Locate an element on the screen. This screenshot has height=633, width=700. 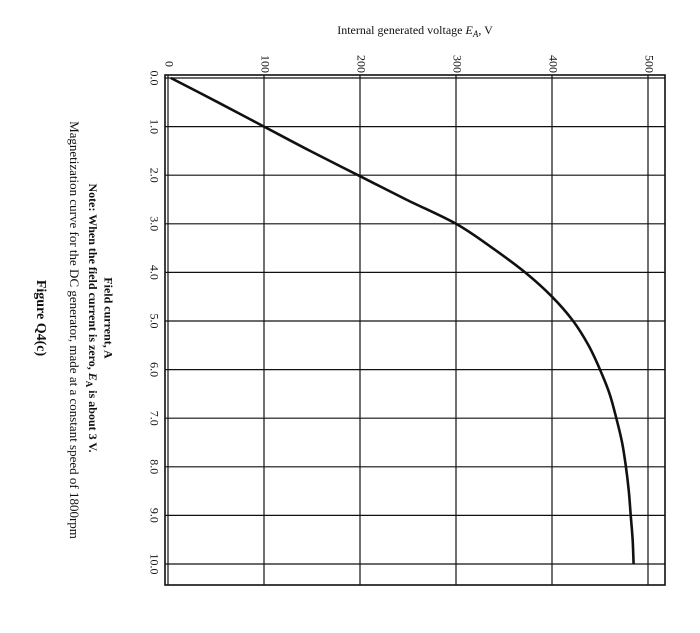
y-tick-label: 500 is located at coordinates (649, 64).